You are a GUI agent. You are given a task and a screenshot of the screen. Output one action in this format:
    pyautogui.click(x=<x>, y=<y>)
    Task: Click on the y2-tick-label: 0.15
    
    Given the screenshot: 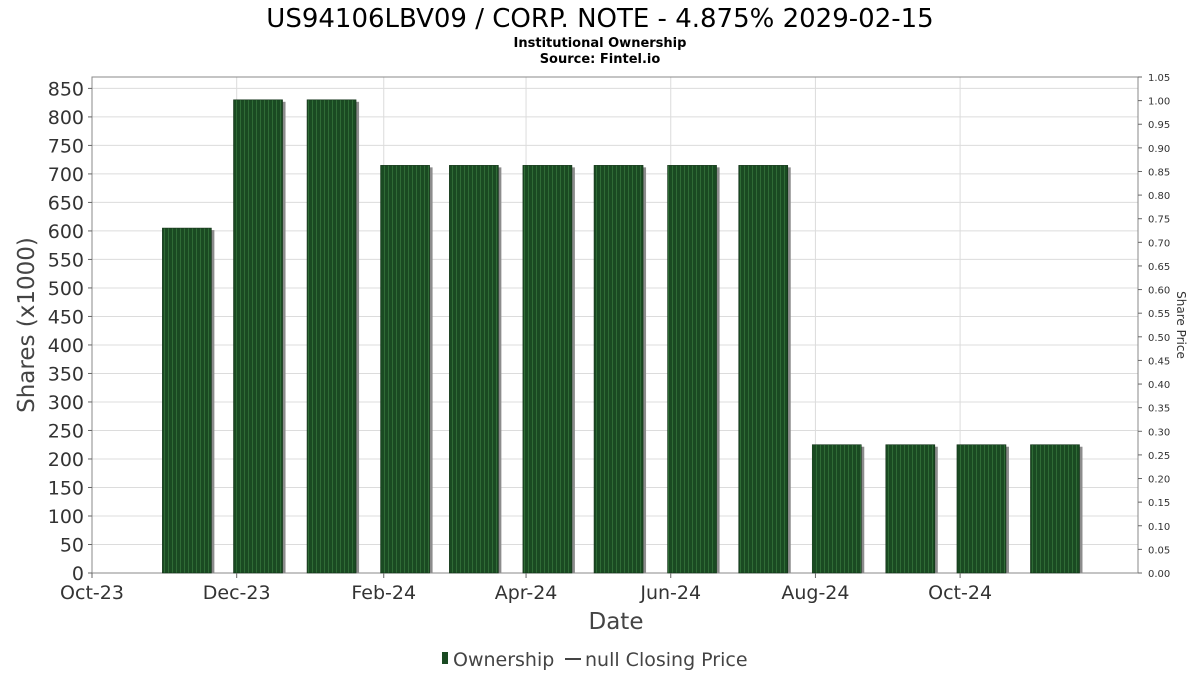 What is the action you would take?
    pyautogui.click(x=1159, y=503)
    